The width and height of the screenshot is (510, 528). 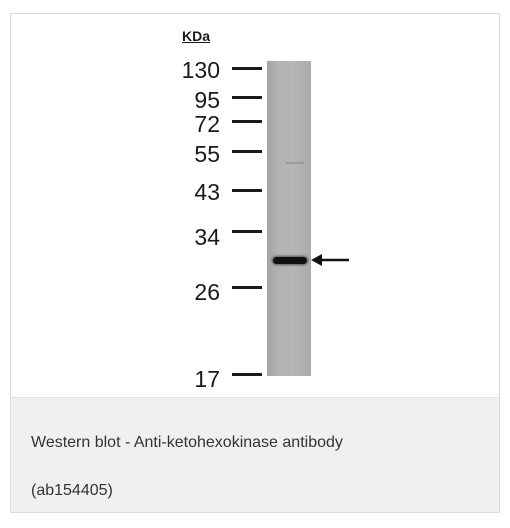 What do you see at coordinates (207, 154) in the screenshot?
I see `marker-label-55: 55` at bounding box center [207, 154].